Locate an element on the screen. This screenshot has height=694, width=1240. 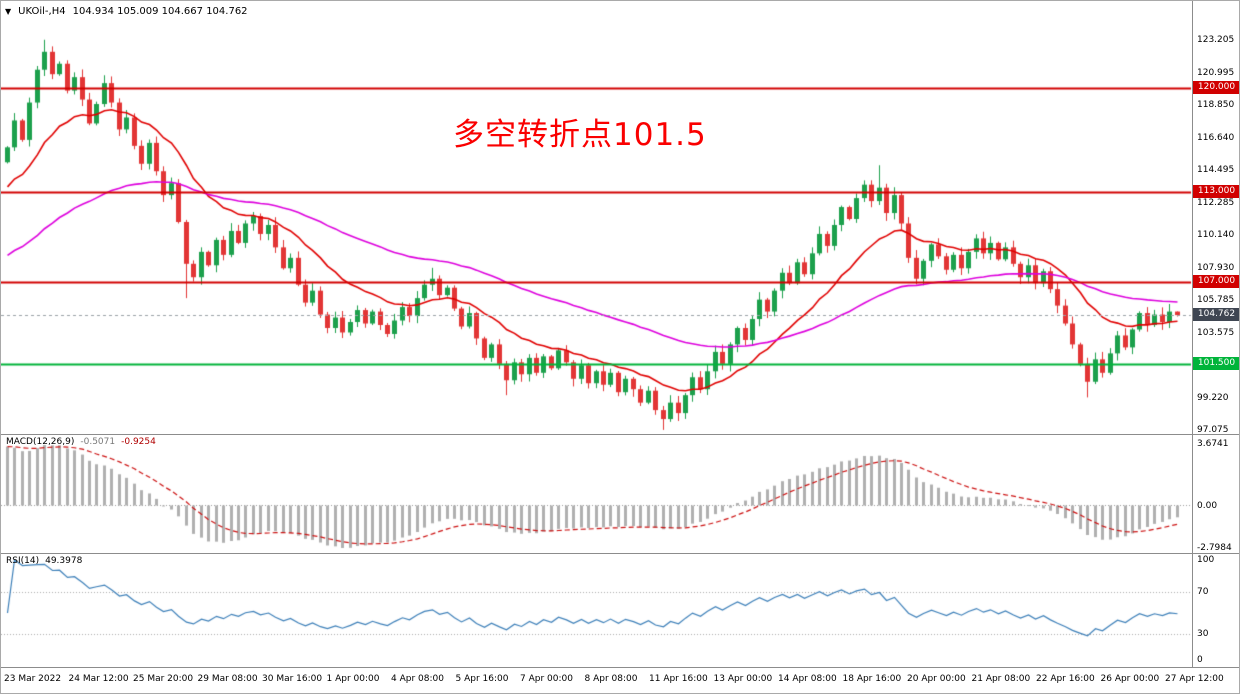
time-axis-label: 29 Mar 08:00 is located at coordinates (227, 679).